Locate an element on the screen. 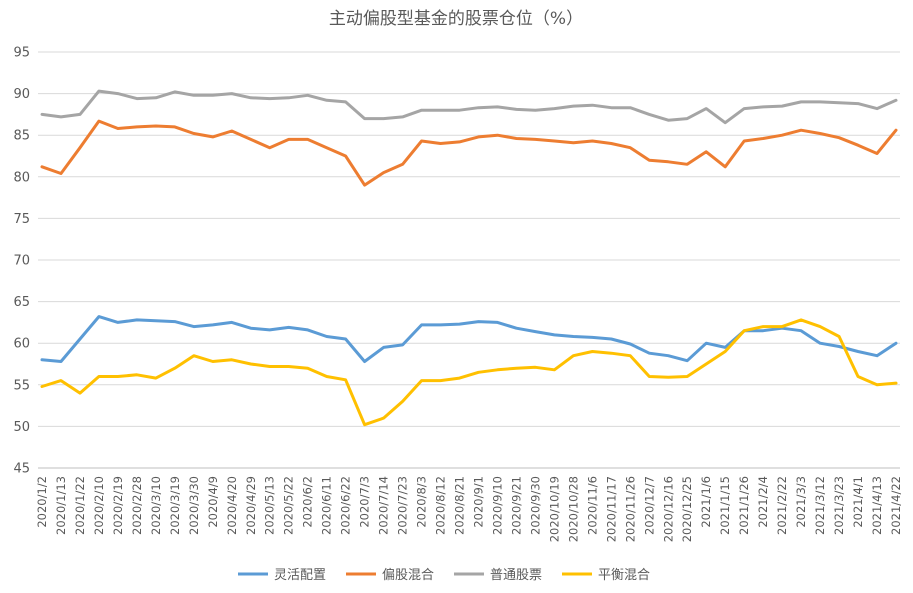 This screenshot has height=593, width=913. x-tick-label: 2020/10/19 is located at coordinates (554, 509).